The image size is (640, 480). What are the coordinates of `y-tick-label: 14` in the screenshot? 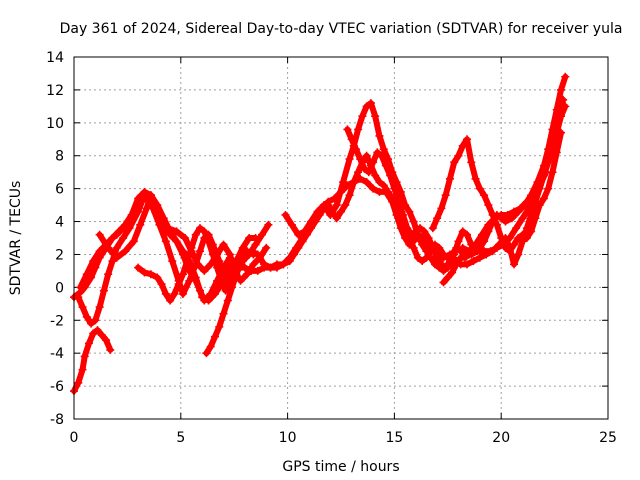 It's located at (55, 58).